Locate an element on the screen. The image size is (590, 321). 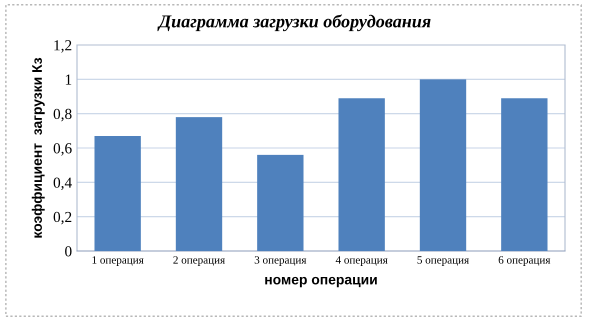
x-tick-label: 5 операция is located at coordinates (443, 261).